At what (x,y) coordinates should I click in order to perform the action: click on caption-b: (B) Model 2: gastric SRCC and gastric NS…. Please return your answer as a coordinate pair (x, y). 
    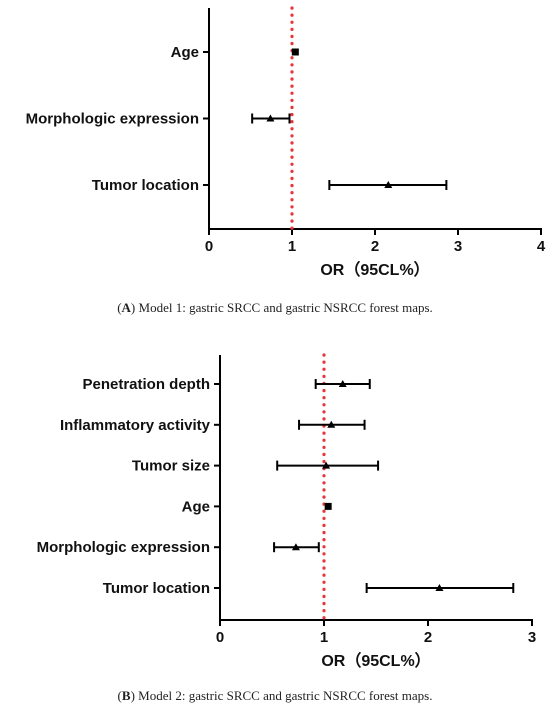
    Looking at the image, I should click on (275, 695).